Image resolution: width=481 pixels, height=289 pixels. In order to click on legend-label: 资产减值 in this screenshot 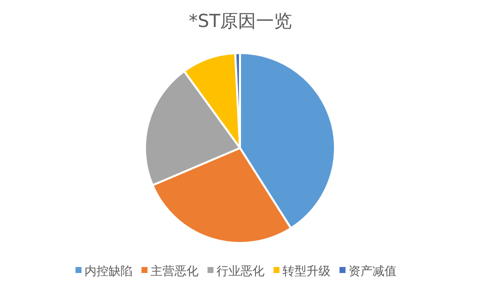, I will do `click(372, 271)`.